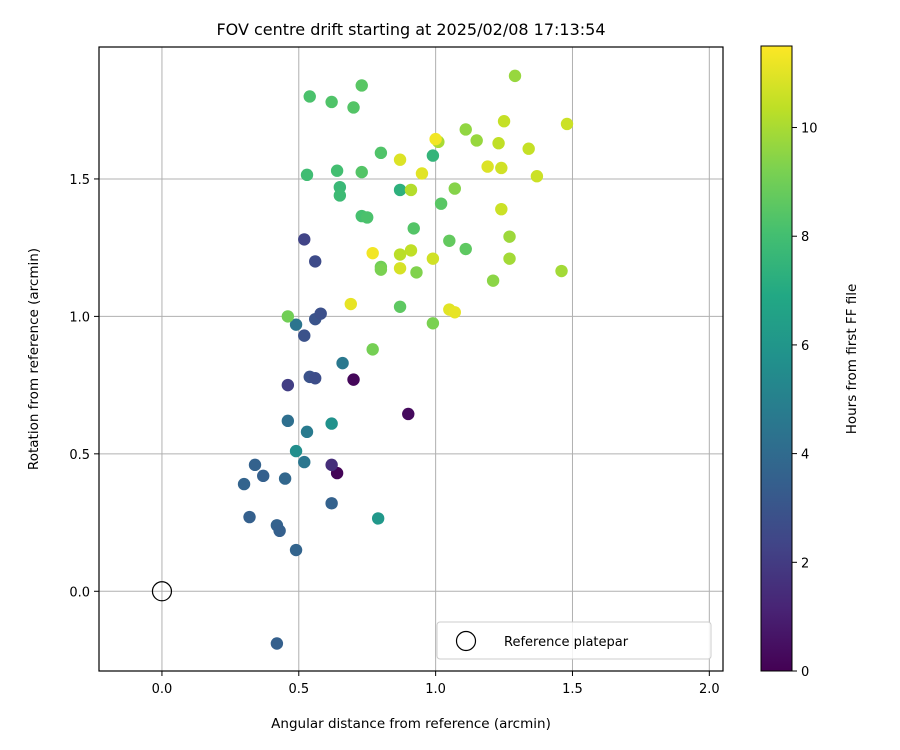  What do you see at coordinates (776, 358) in the screenshot?
I see `colorbar-gradient` at bounding box center [776, 358].